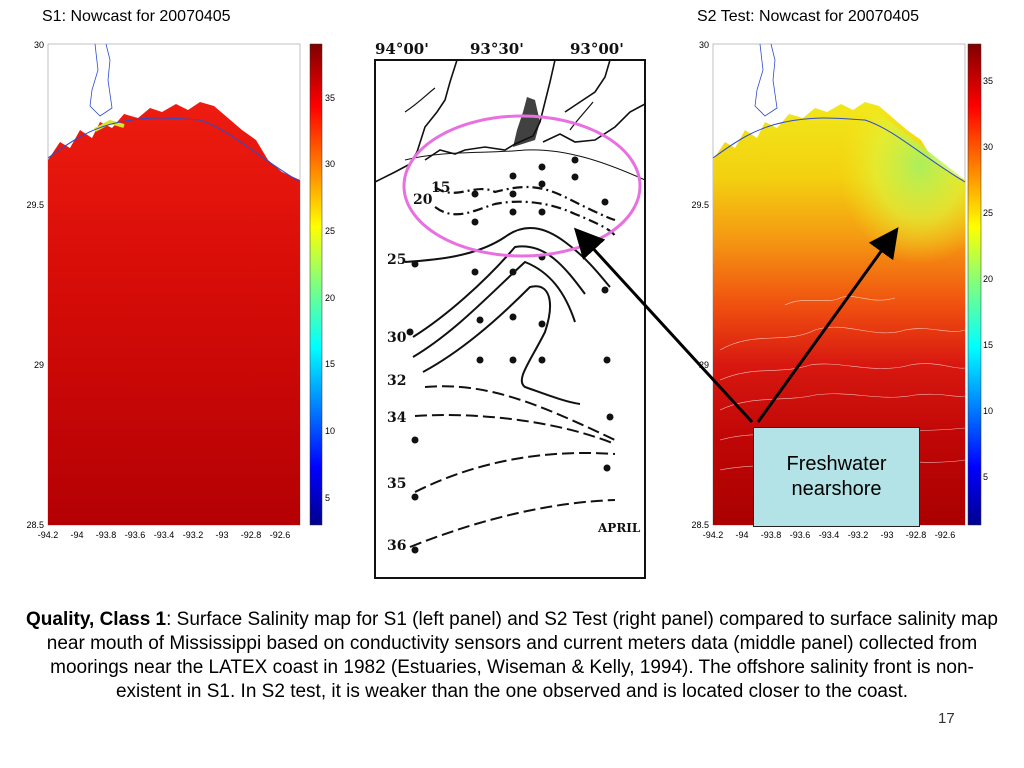 The image size is (1024, 768). I want to click on left-panel-title: S1: Nowcast for 20070405, so click(136, 16).